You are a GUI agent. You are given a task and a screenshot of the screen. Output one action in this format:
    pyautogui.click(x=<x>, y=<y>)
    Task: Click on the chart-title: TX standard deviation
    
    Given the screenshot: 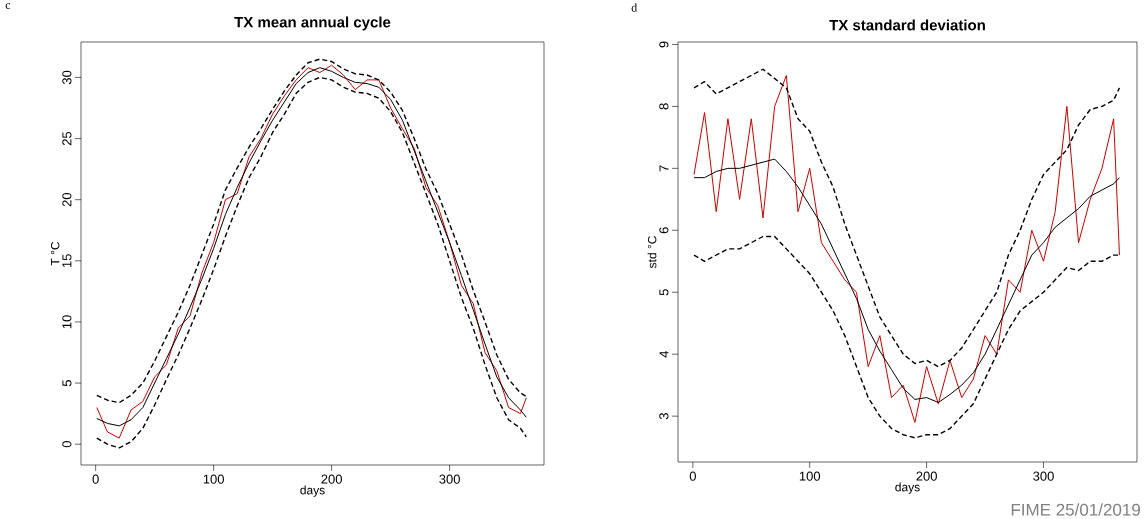 What is the action you would take?
    pyautogui.click(x=907, y=25)
    